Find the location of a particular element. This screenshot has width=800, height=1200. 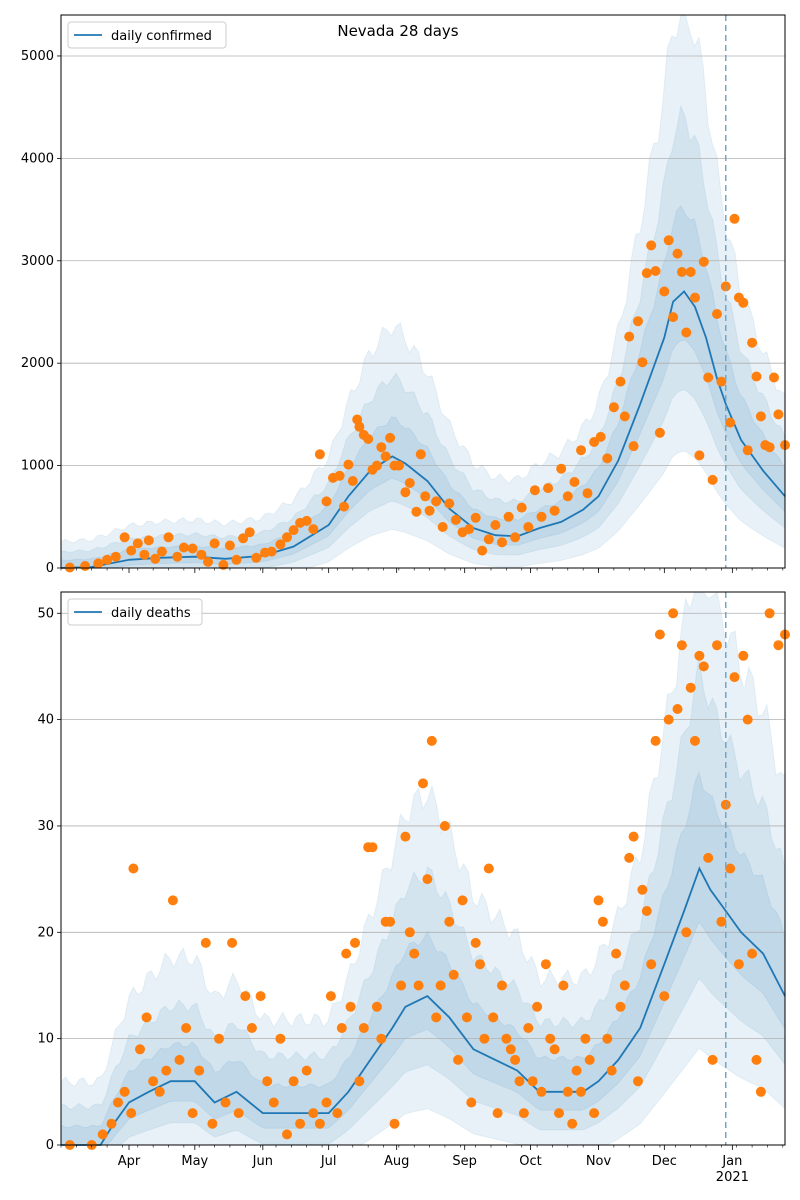

x-tick-label: Dec is located at coordinates (664, 1161).